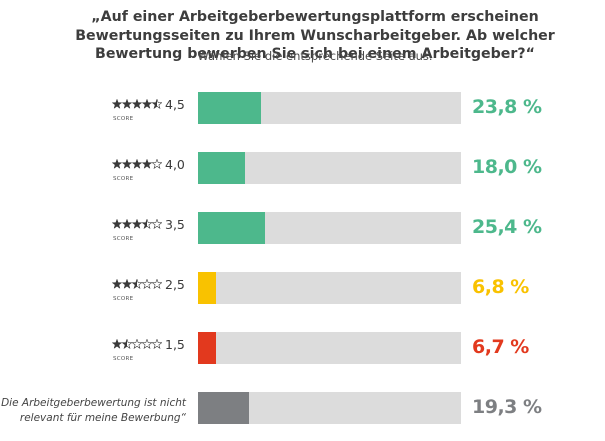 The width and height of the screenshot is (605, 441). I want to click on bar-row: SCORE 4,0 18,0 %, so click(302, 172).